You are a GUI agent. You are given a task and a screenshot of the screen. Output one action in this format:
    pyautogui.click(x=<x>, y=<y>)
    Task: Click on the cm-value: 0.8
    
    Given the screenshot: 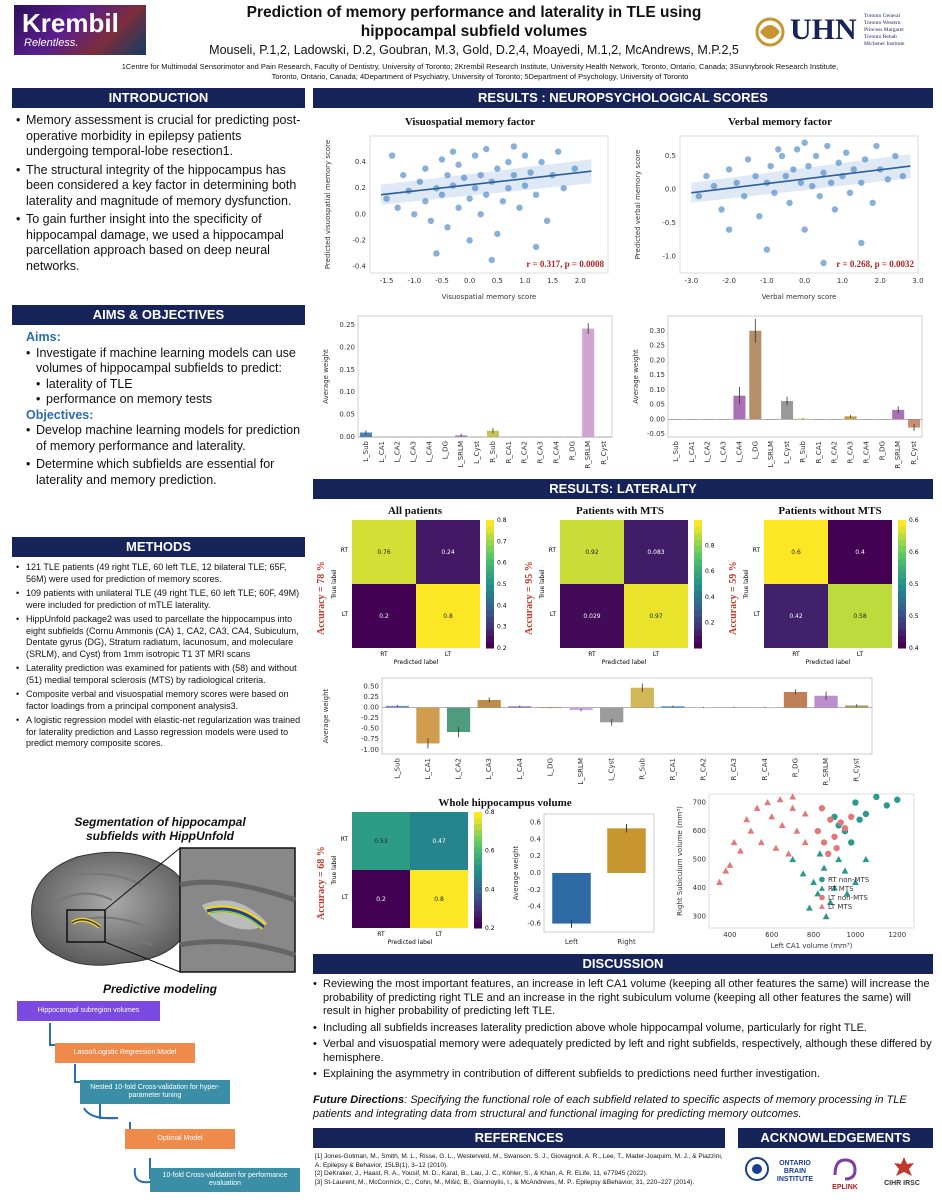 What is the action you would take?
    pyautogui.click(x=439, y=899)
    